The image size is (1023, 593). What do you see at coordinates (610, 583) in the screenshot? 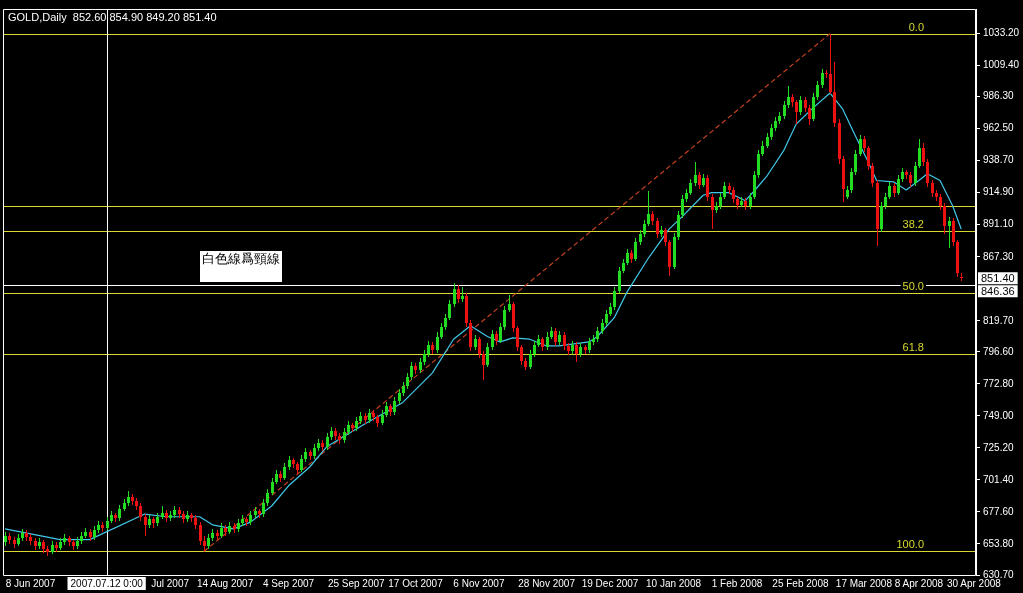
I see `x-tick-label: 19 Dec 2007` at bounding box center [610, 583].